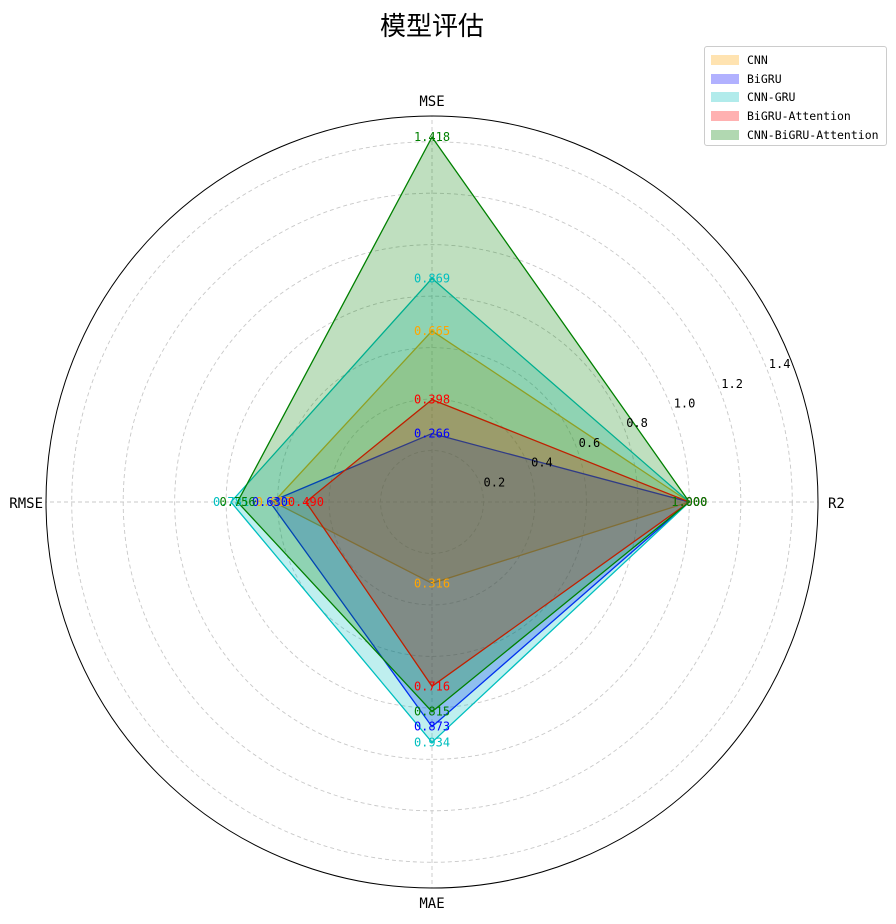  What do you see at coordinates (771, 97) in the screenshot?
I see `legend-label: CNN-GRU` at bounding box center [771, 97].